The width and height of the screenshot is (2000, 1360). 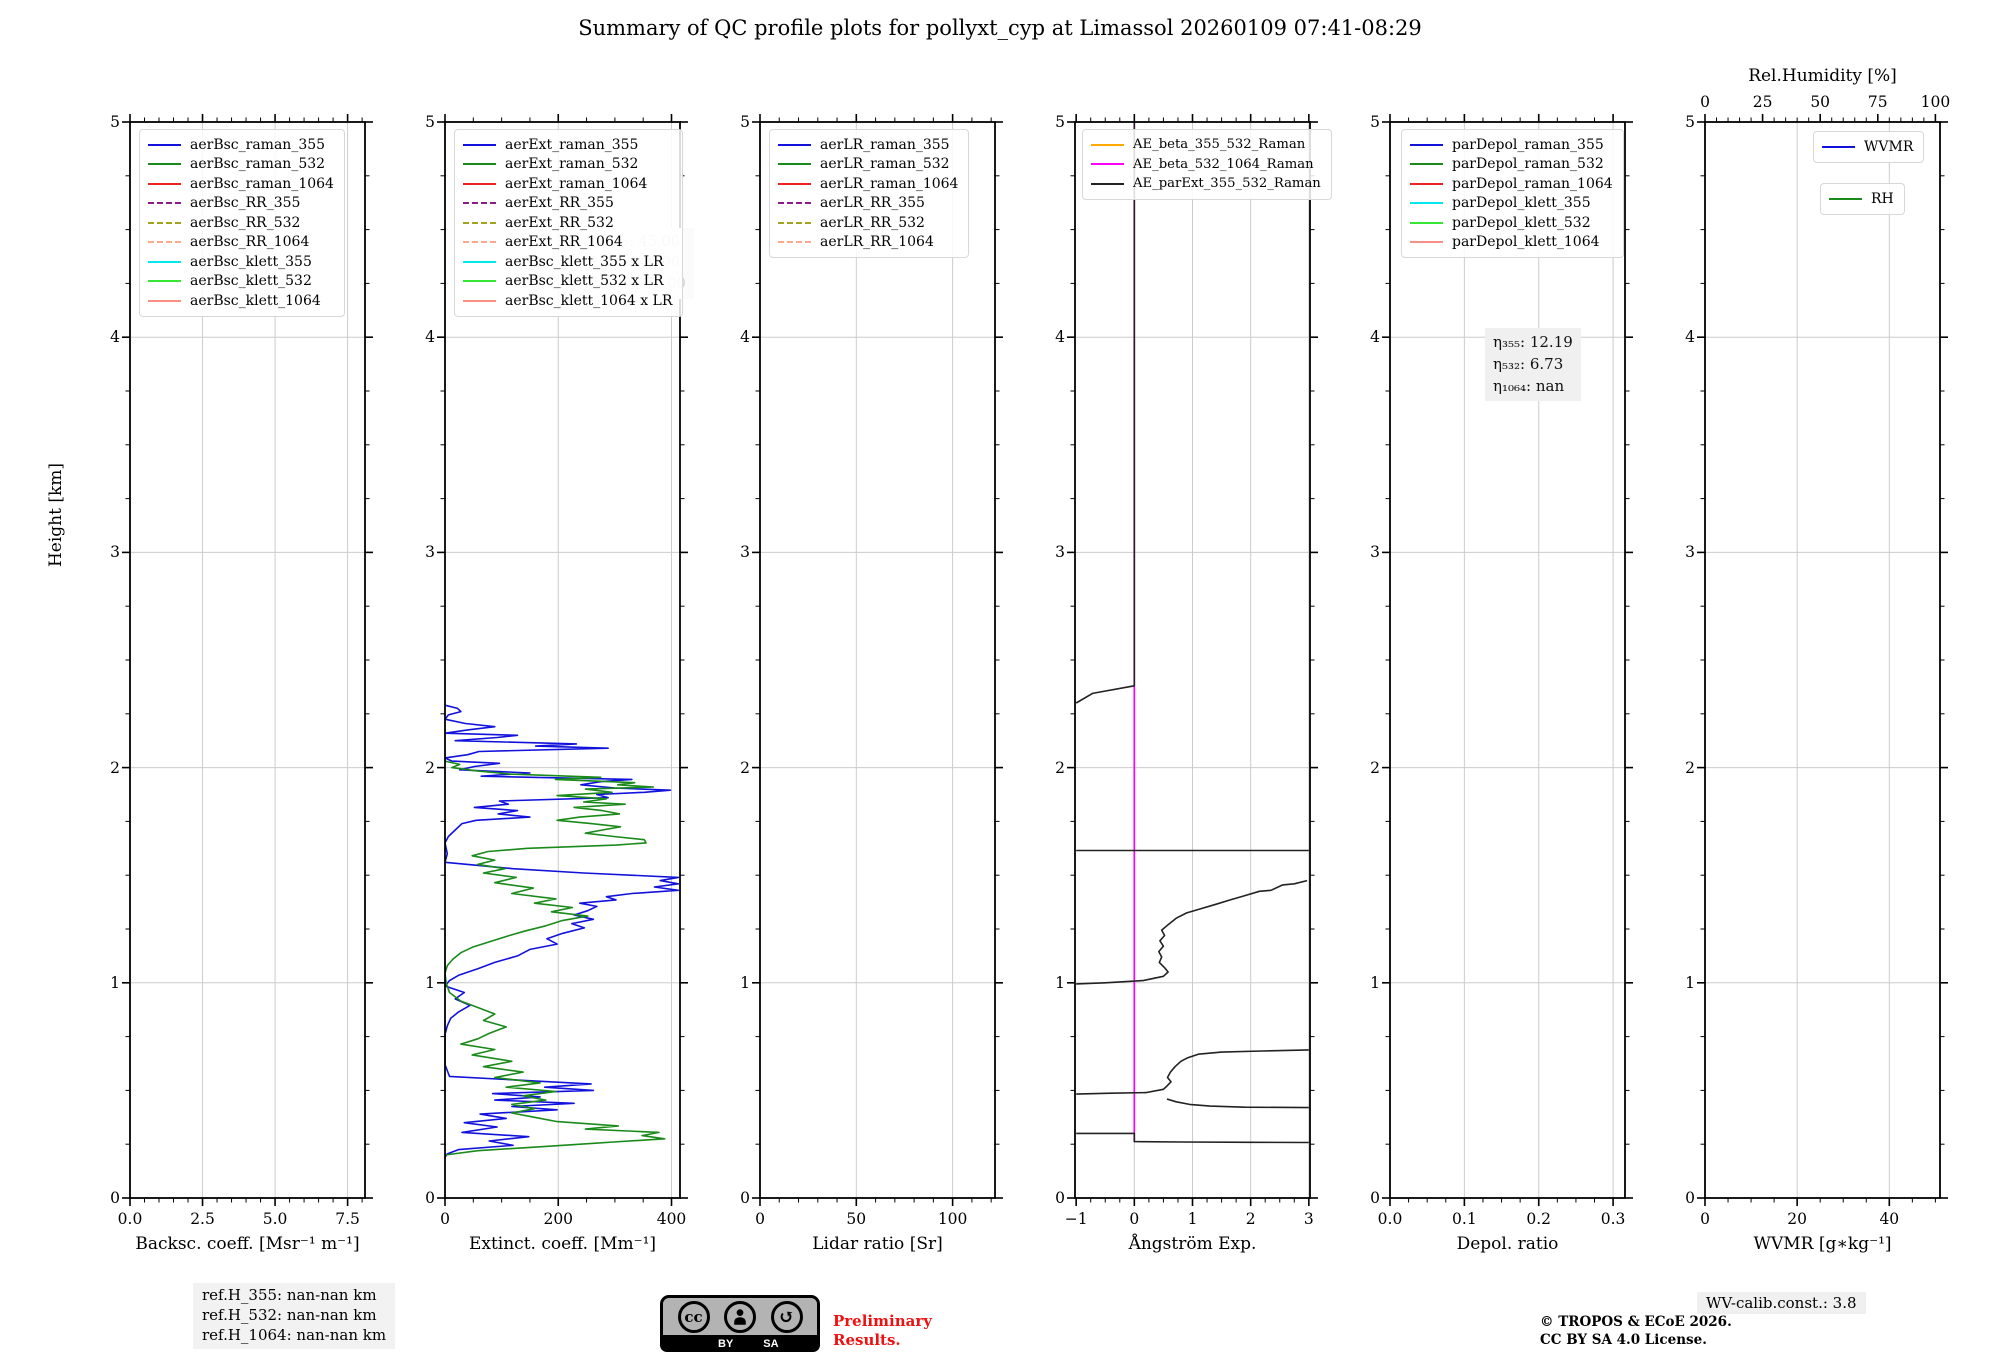 What do you see at coordinates (289, 1295) in the screenshot?
I see `ref-h-355: ref.H_355: nan-nan km` at bounding box center [289, 1295].